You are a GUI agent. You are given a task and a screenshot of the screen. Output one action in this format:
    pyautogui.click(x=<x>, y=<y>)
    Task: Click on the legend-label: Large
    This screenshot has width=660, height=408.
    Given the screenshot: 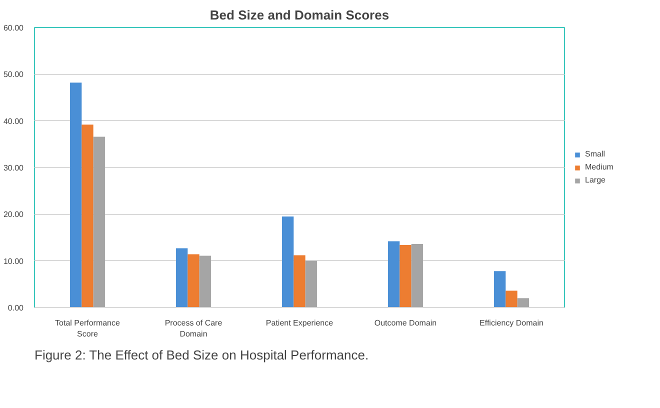 What is the action you would take?
    pyautogui.click(x=595, y=180)
    